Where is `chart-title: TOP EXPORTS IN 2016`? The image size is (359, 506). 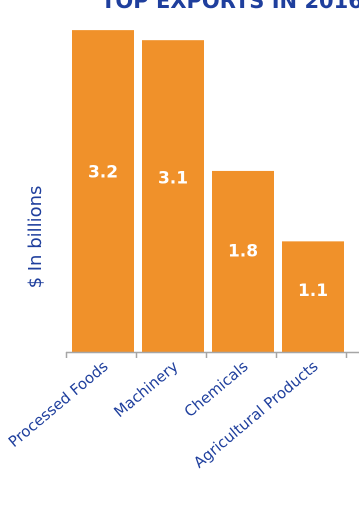
chart-title: TOP EXPORTS IN 2016 is located at coordinates (230, 6).